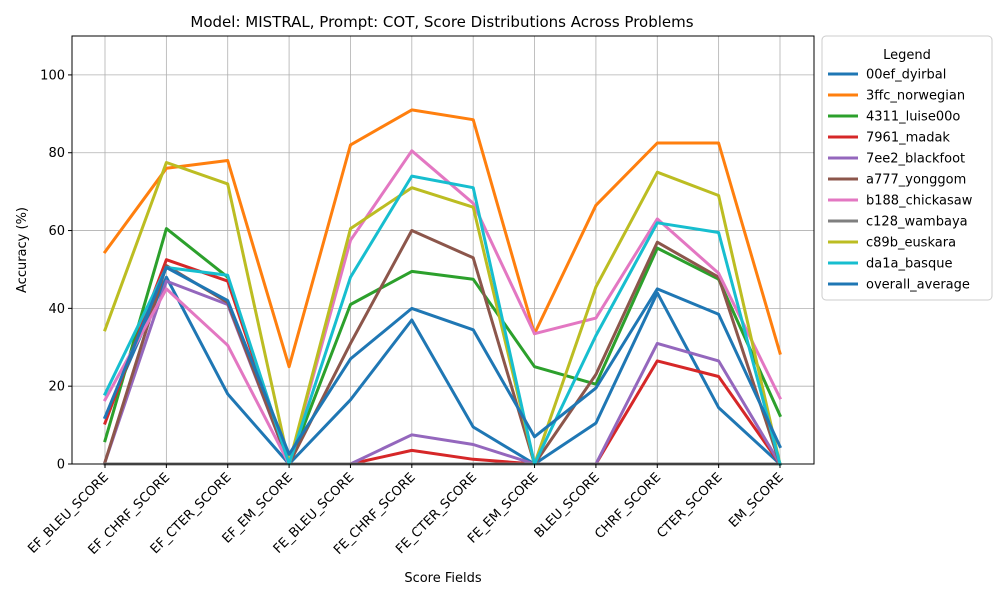  What do you see at coordinates (56, 270) in the screenshot?
I see `y-axis-ticks: 0 20 40 60 80 100` at bounding box center [56, 270].